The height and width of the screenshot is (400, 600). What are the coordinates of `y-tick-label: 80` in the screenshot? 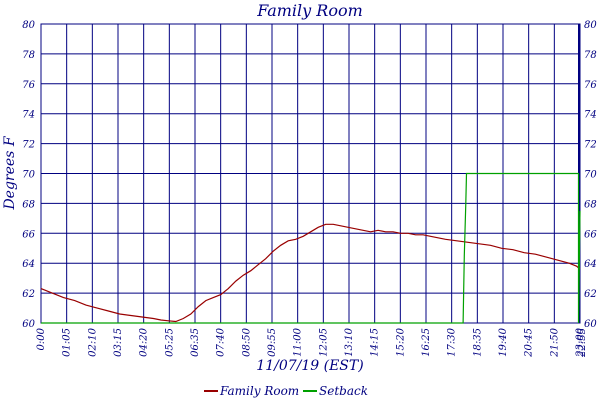 It's located at (28, 25).